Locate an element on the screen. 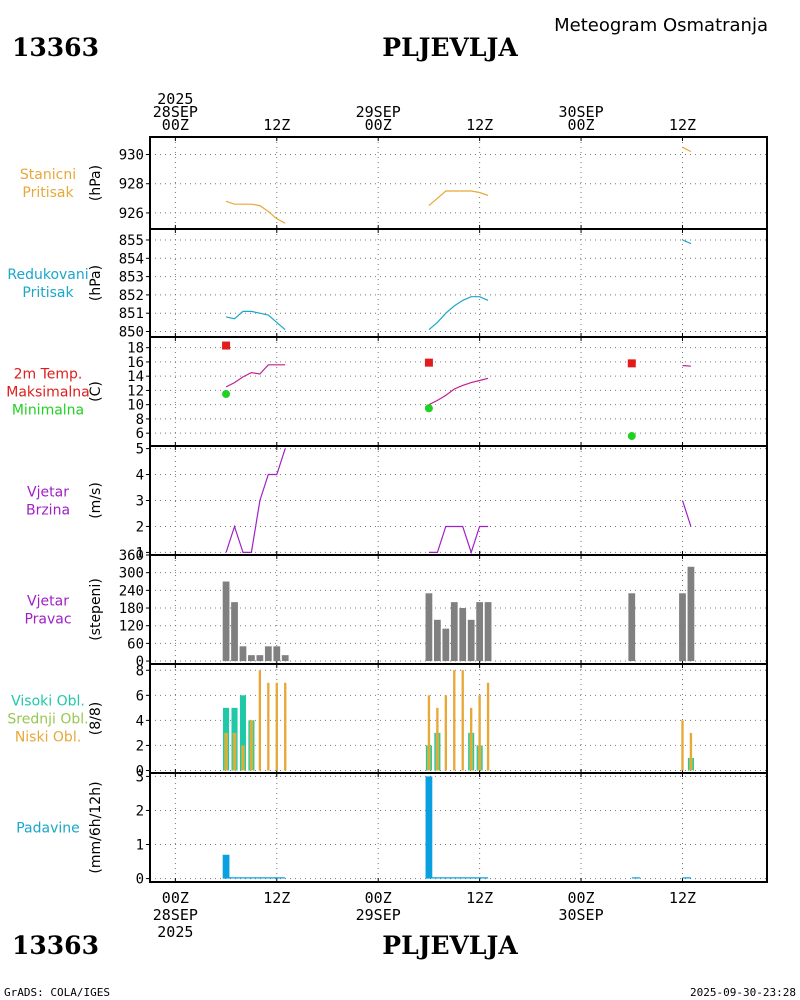  panel-label: Visoki Obl. is located at coordinates (48, 702).